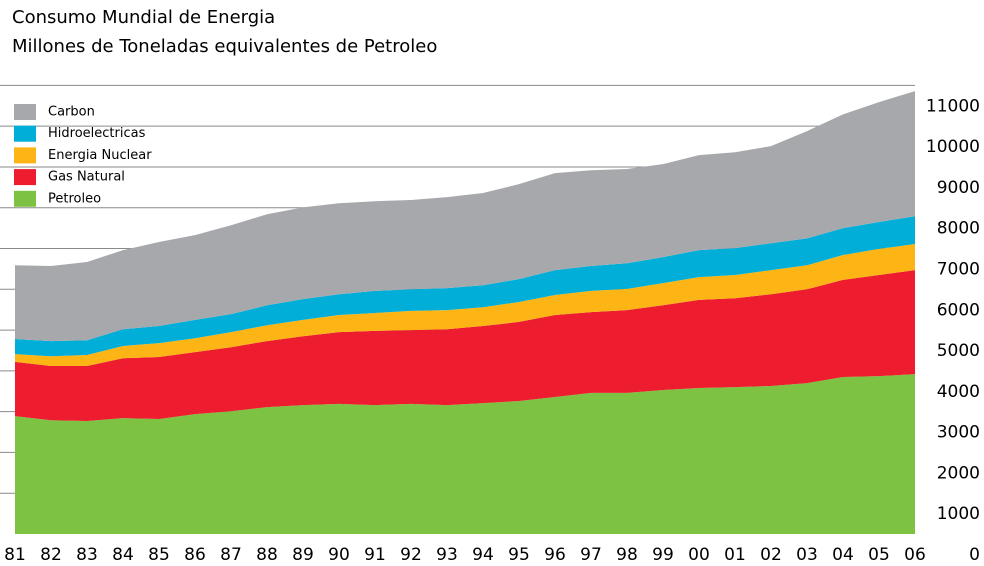  What do you see at coordinates (97, 133) in the screenshot?
I see `legend-label: Hidroelectricas` at bounding box center [97, 133].